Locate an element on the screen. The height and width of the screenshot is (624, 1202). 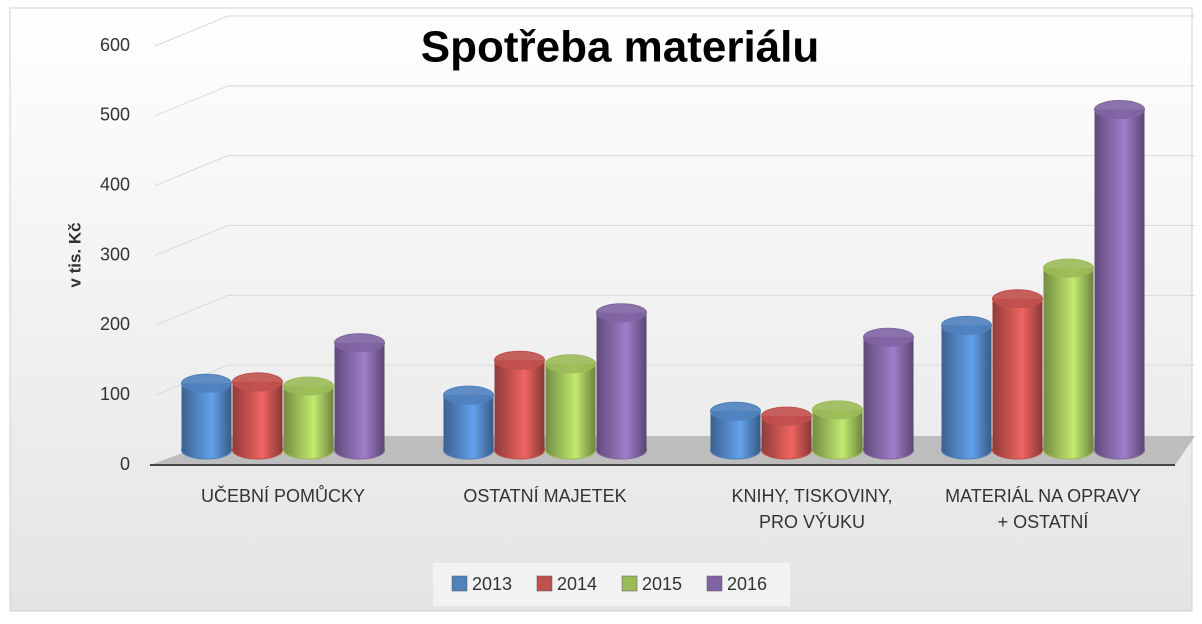
legend-label: 2015 is located at coordinates (662, 584).